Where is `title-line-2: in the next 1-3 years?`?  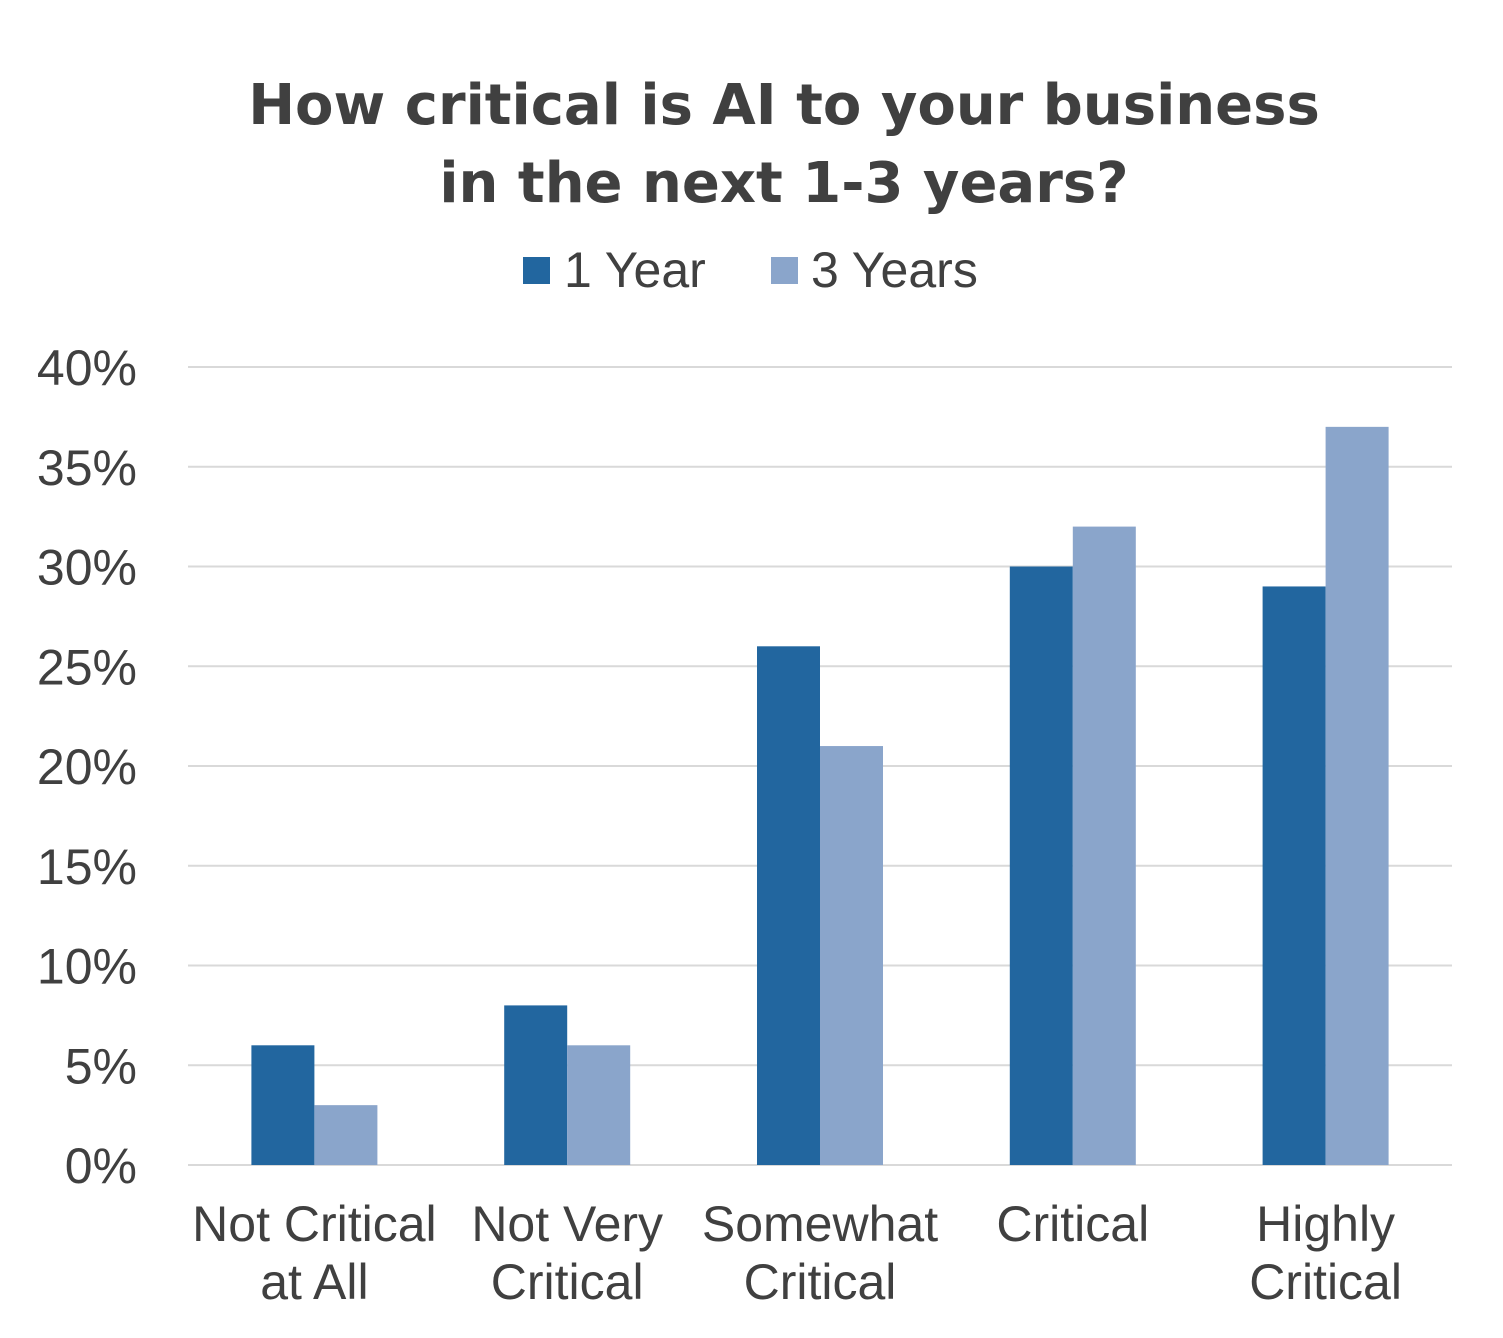 title-line-2: in the next 1-3 years? is located at coordinates (783, 183).